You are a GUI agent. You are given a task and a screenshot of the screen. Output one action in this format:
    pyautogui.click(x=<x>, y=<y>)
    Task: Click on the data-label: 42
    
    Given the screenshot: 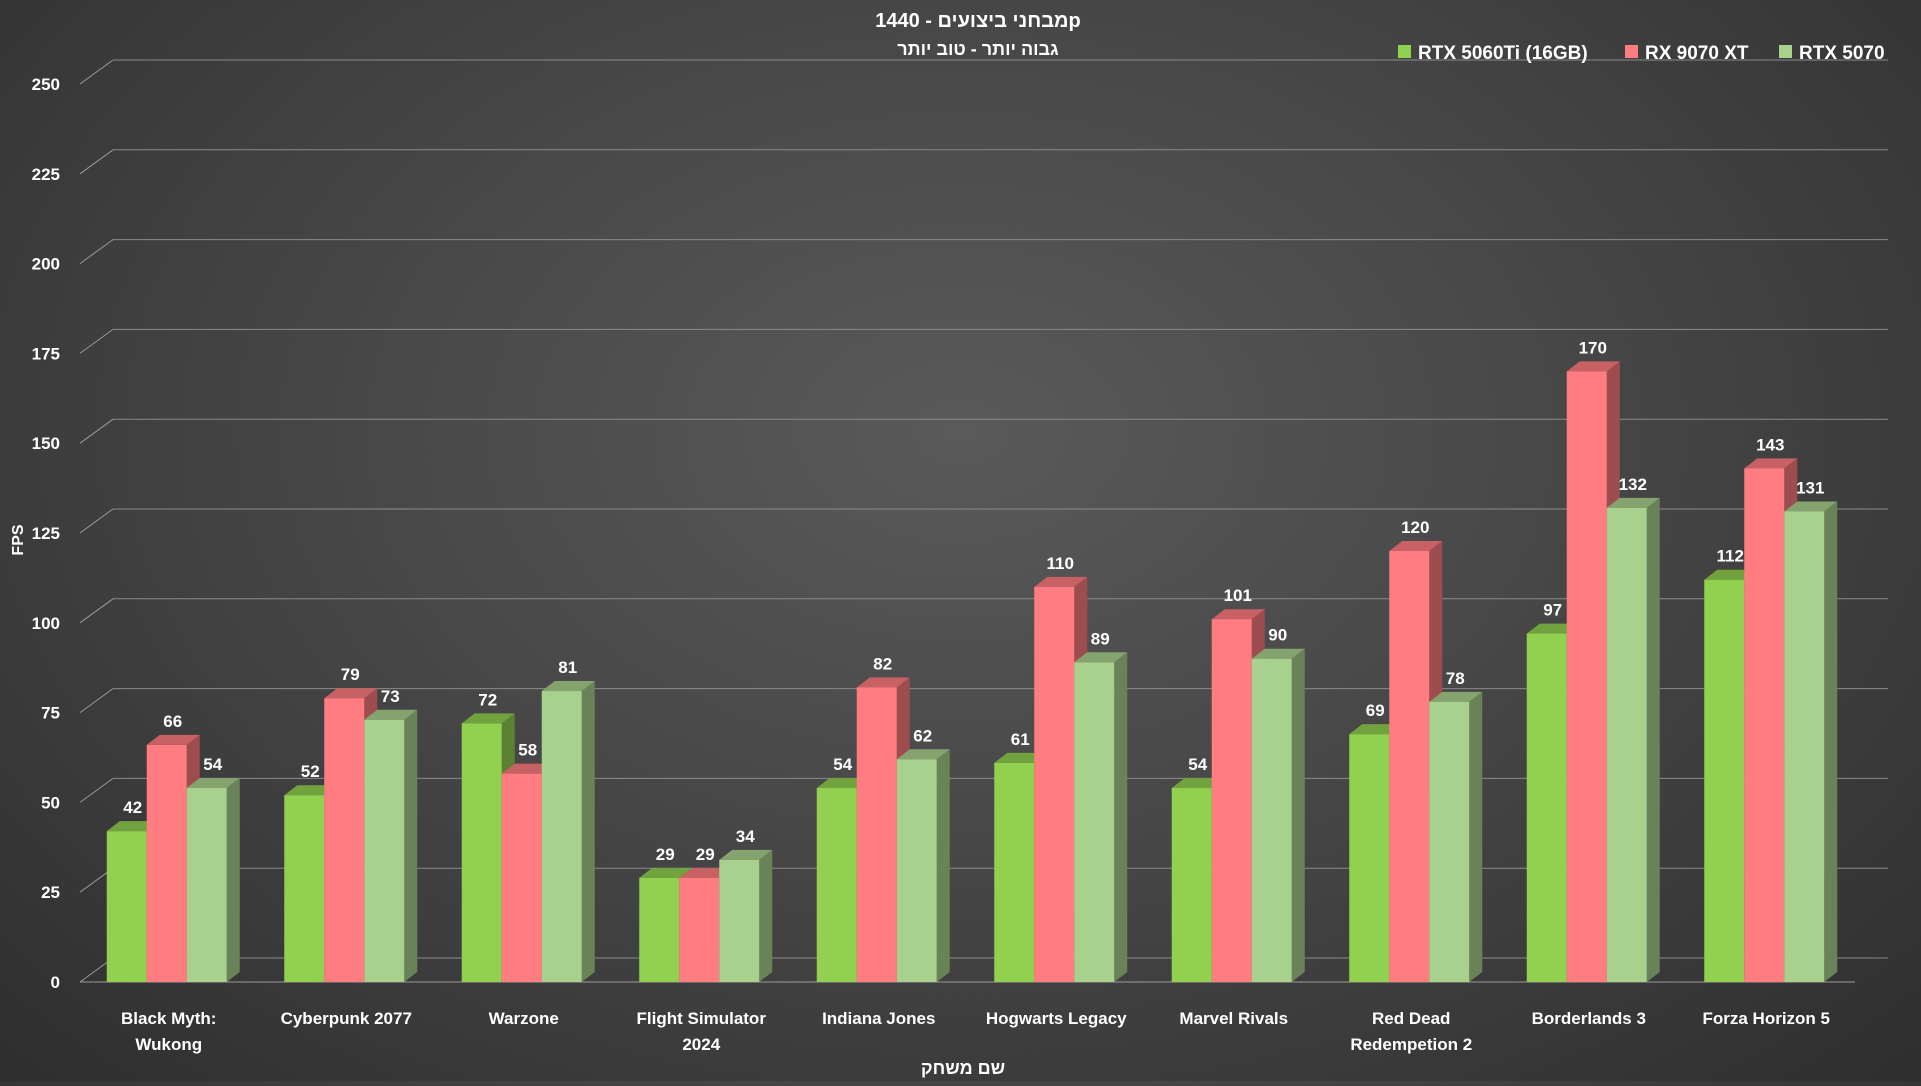 What is the action you would take?
    pyautogui.click(x=132, y=807)
    